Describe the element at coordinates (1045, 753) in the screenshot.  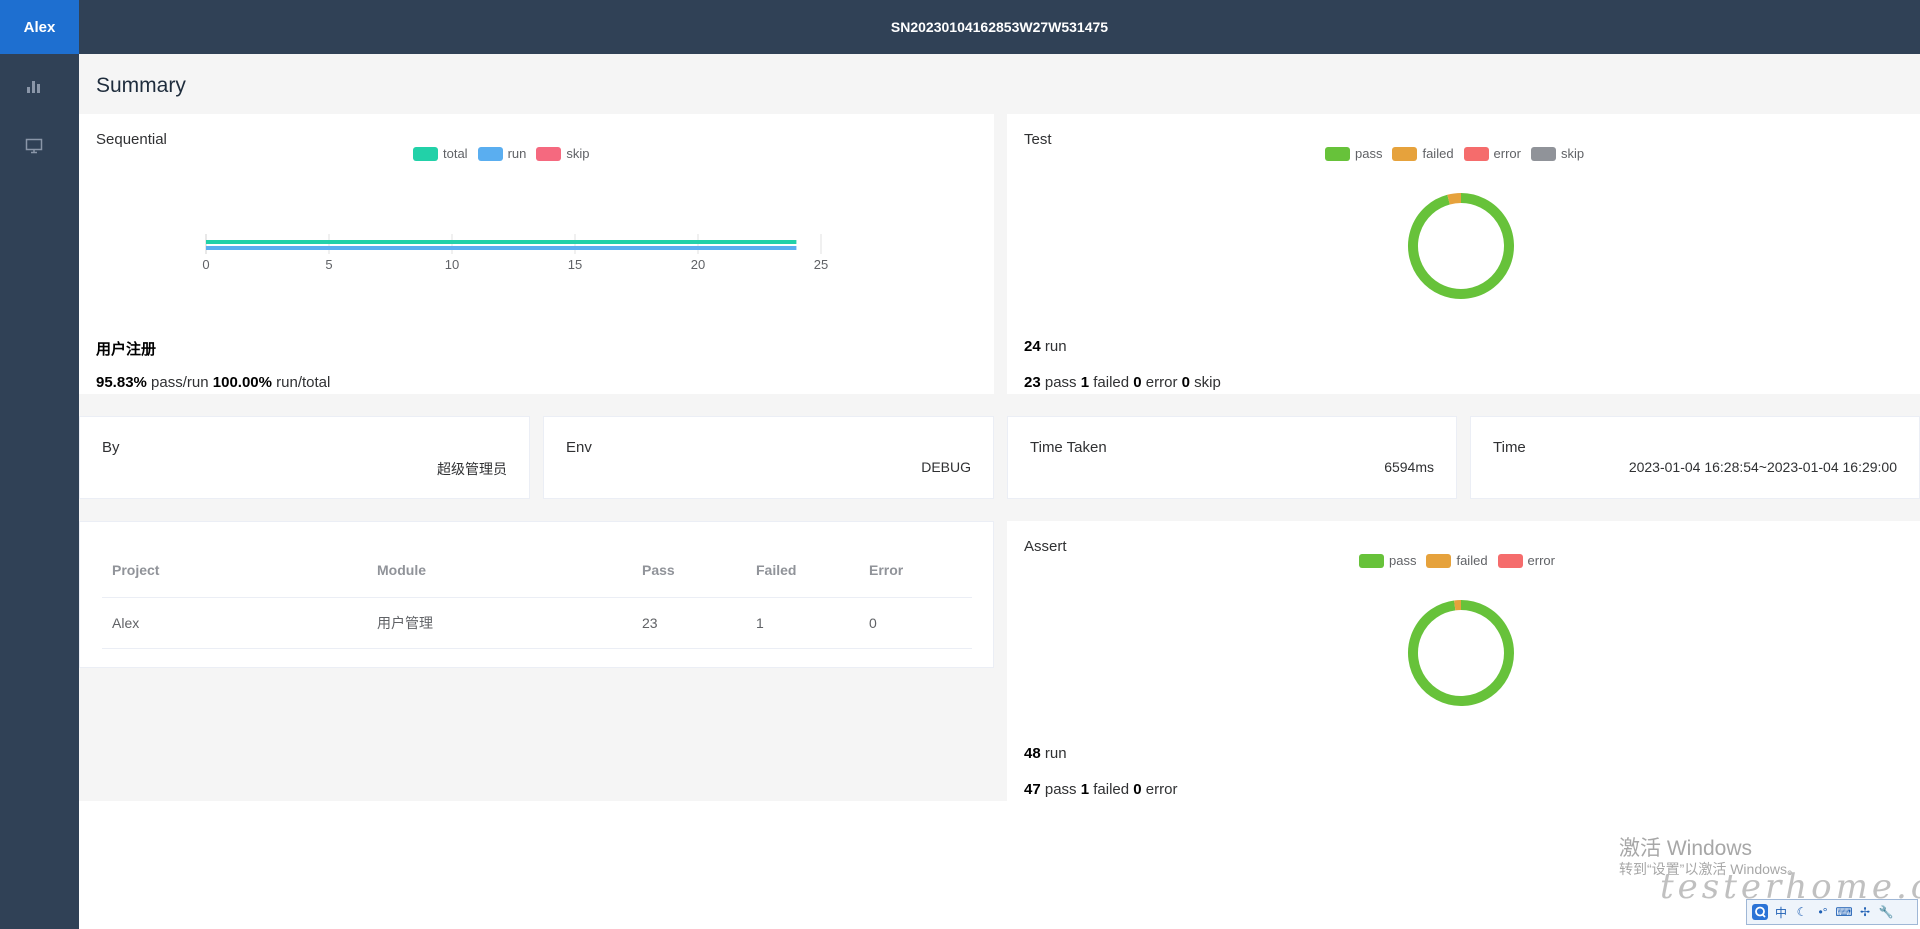
I see `assert-run-line: 48 run` at that location.